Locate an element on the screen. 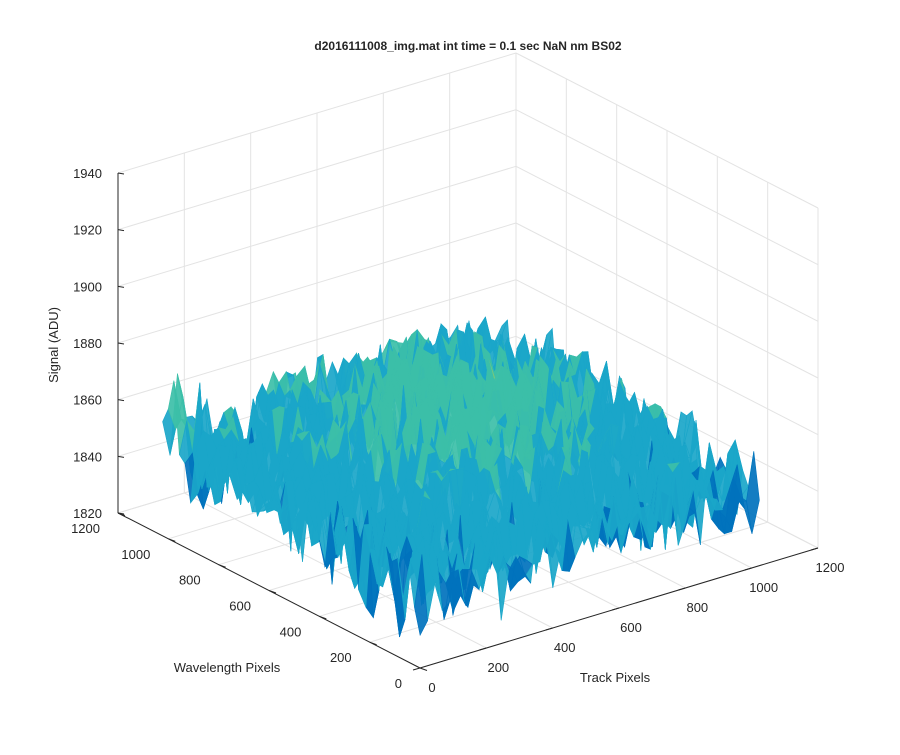  z-tick-label: 1840 is located at coordinates (87, 456).